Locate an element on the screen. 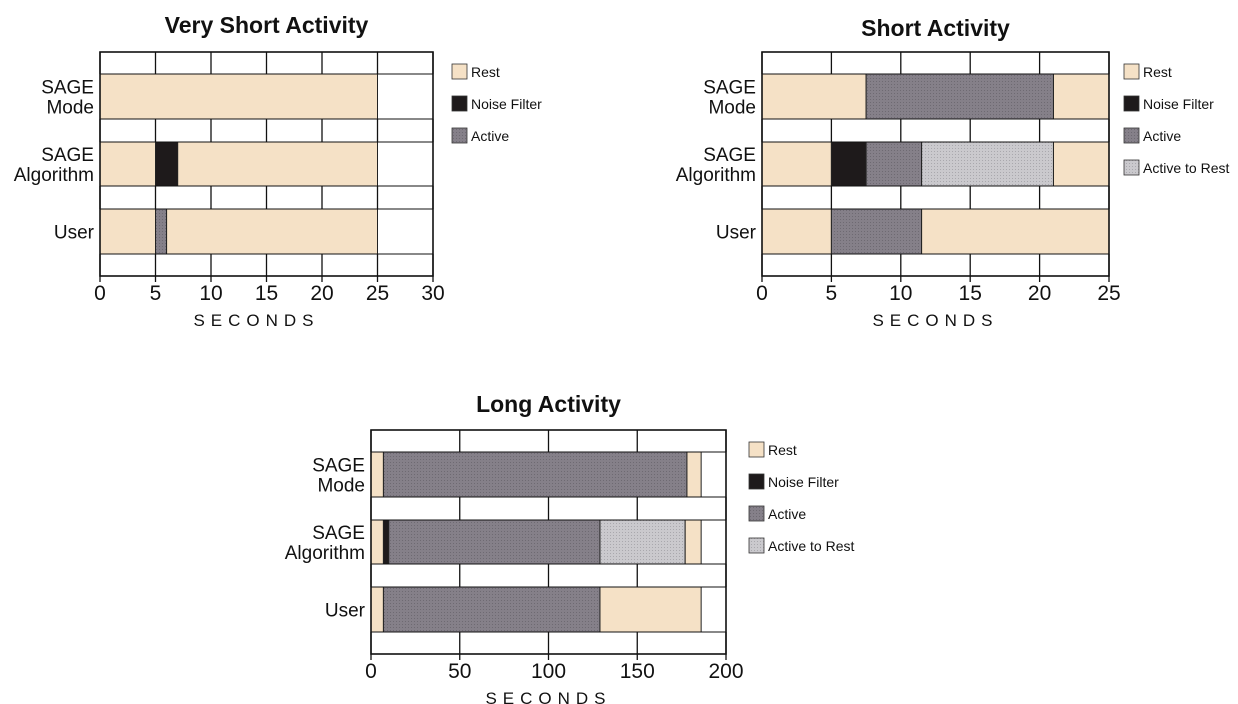 The height and width of the screenshot is (704, 1238). tick-label: 200 is located at coordinates (725, 671).